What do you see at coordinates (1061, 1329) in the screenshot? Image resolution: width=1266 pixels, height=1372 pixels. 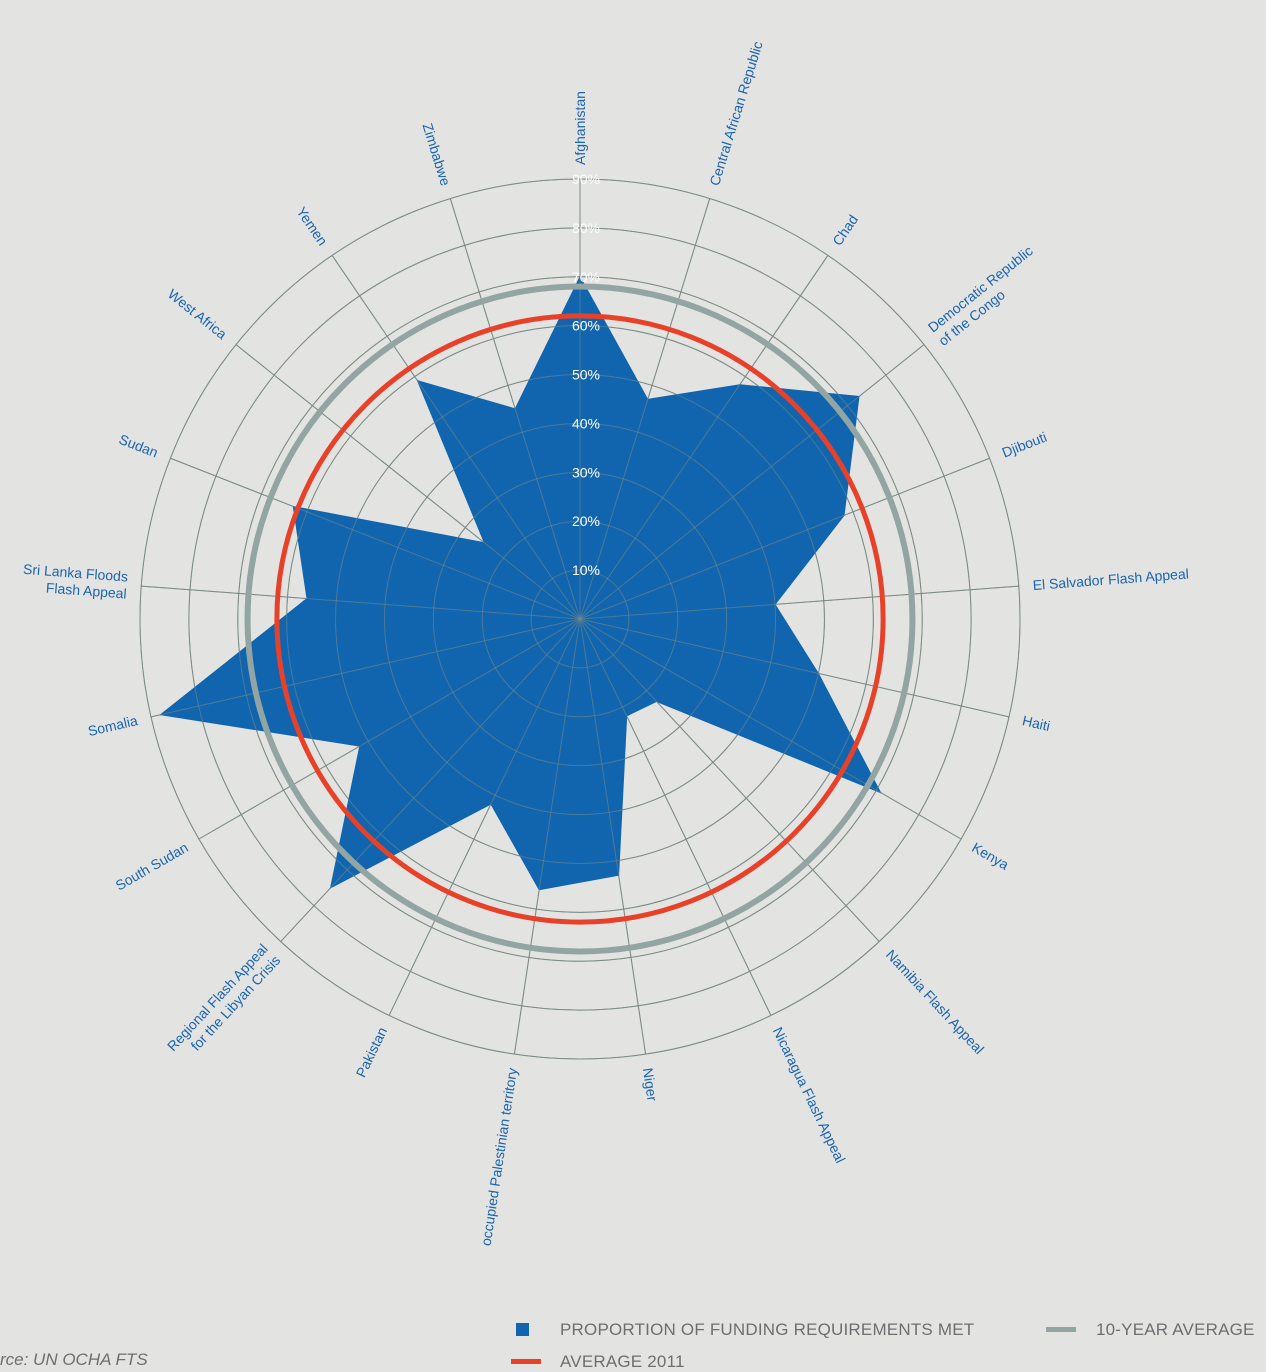 I see `legend-tenyear-swatch` at bounding box center [1061, 1329].